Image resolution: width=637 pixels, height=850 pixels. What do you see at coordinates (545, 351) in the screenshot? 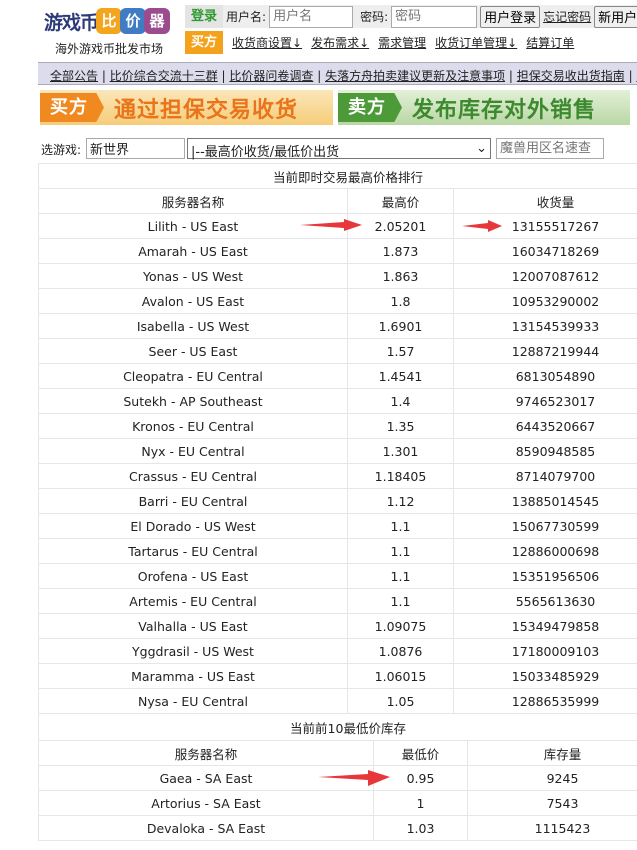
I see `quantity: 12887219944` at bounding box center [545, 351].